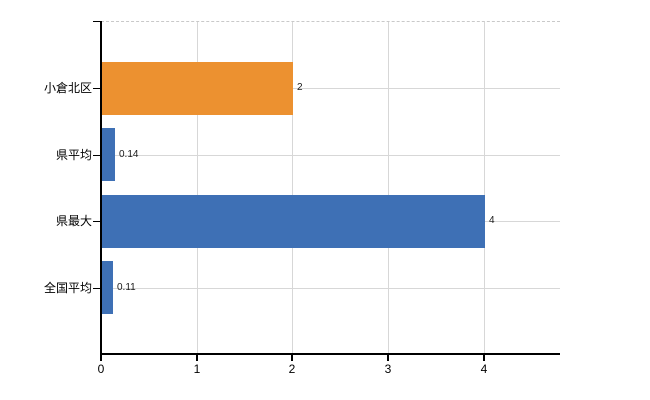 The width and height of the screenshot is (650, 400). I want to click on category-label-1: 小倉北区, so click(67, 88).